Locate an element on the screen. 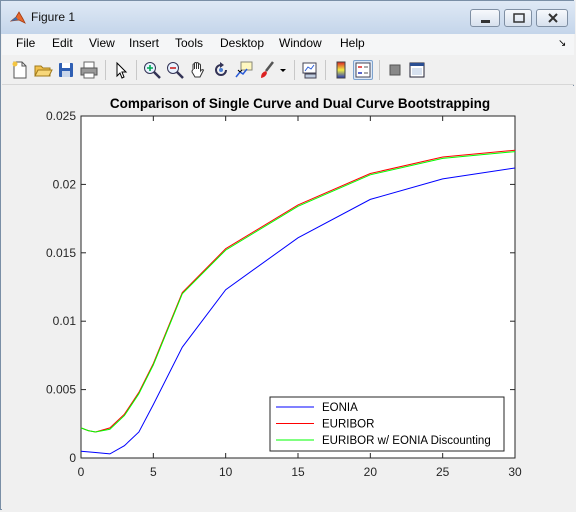  maximize-icon is located at coordinates (519, 18).